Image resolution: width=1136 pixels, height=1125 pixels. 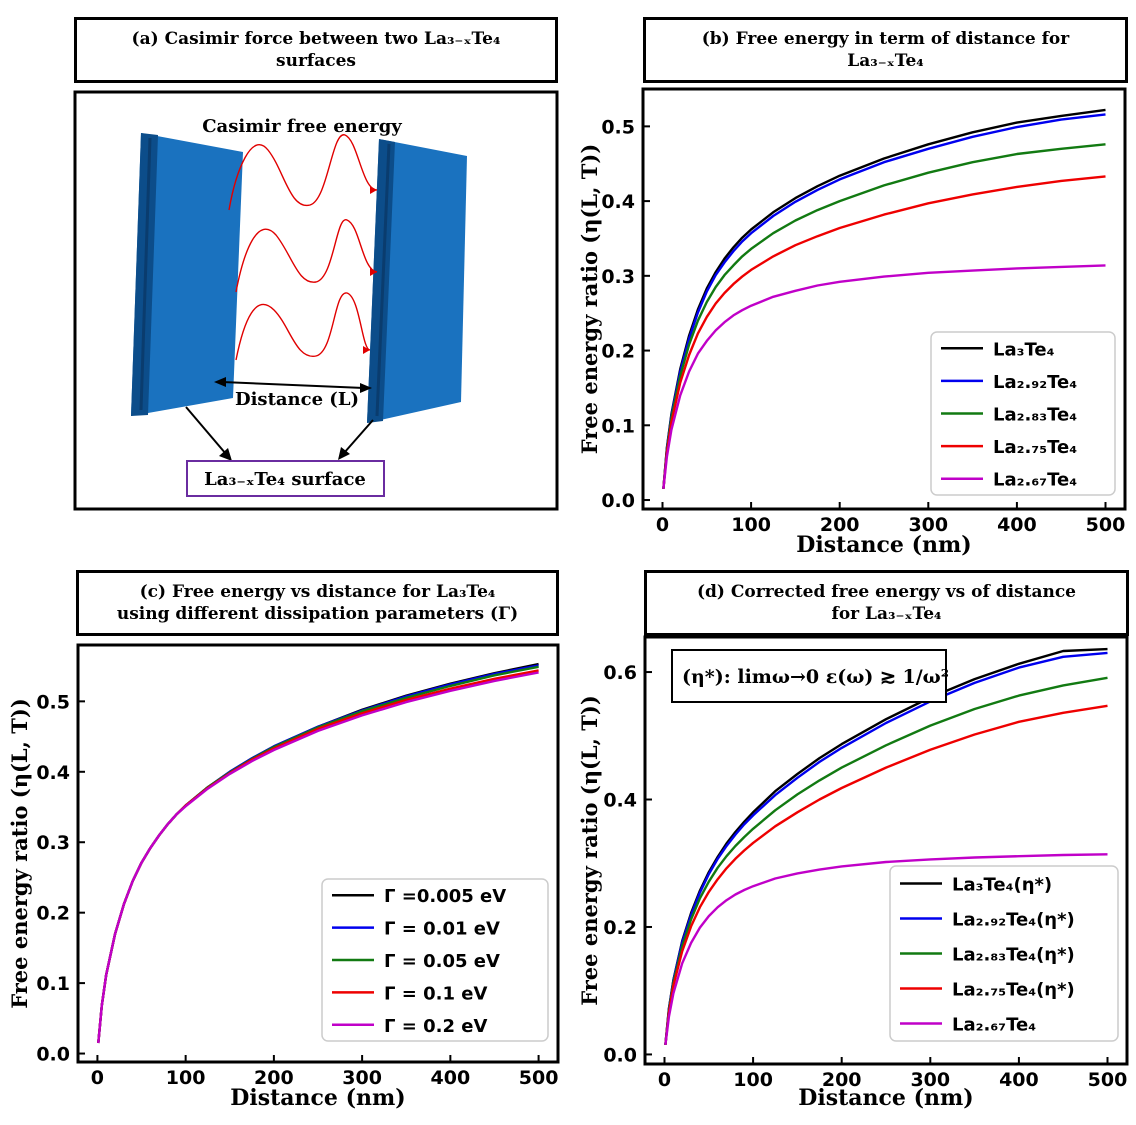 What do you see at coordinates (445, 896) in the screenshot?
I see `legend-label: Γ =0.005 eV` at bounding box center [445, 896].